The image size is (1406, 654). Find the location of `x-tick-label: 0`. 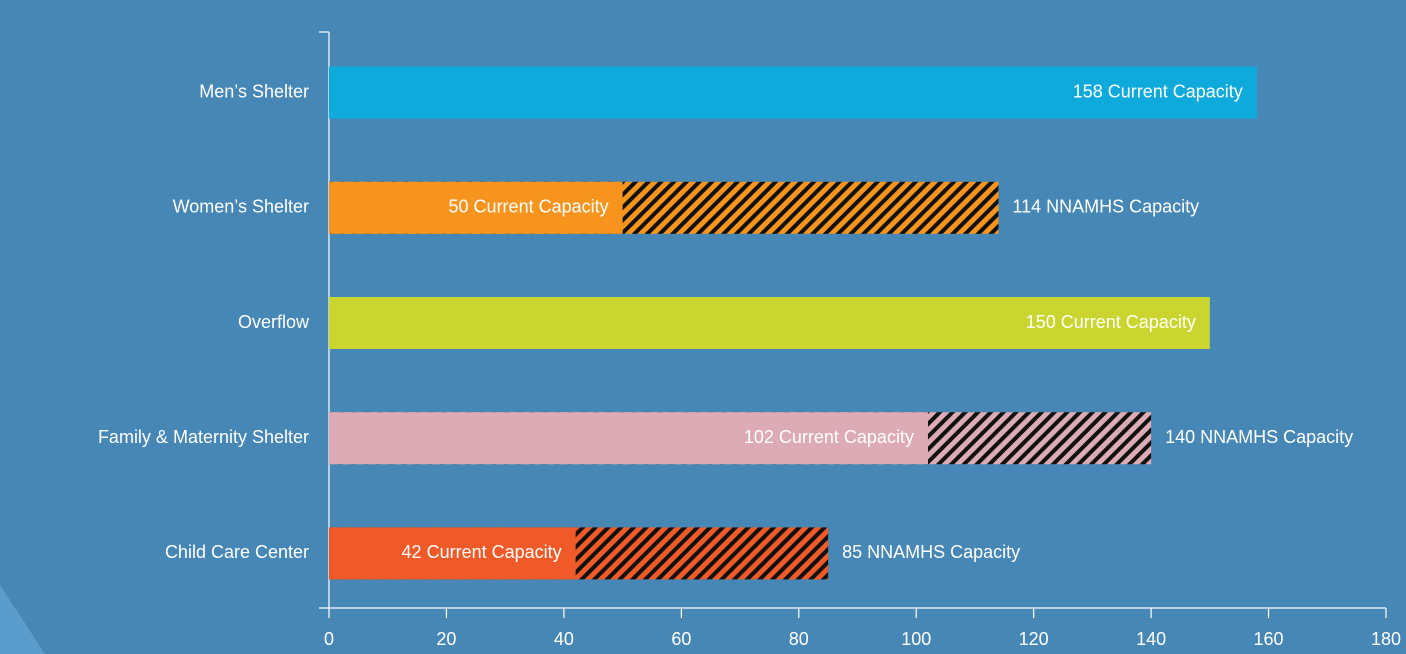

x-tick-label: 0 is located at coordinates (329, 639).